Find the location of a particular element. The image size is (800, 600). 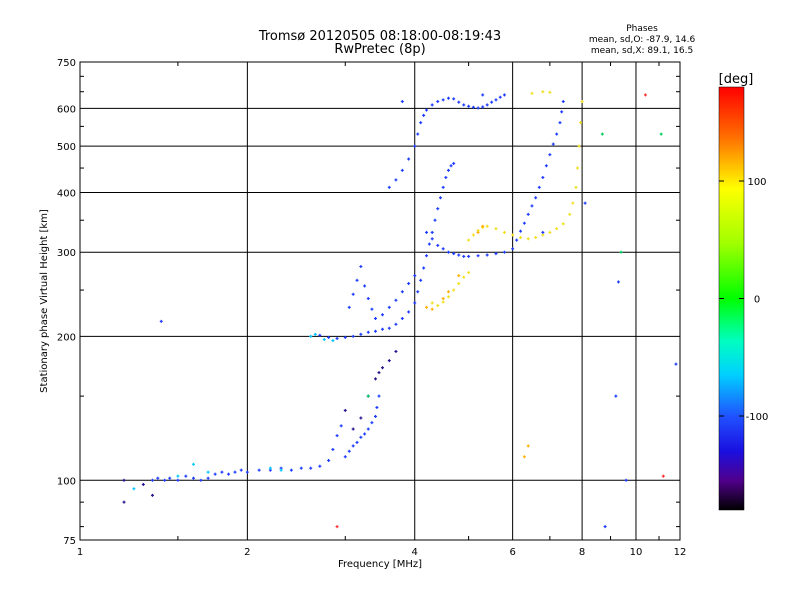

x-tick-label: 1 is located at coordinates (80, 552).